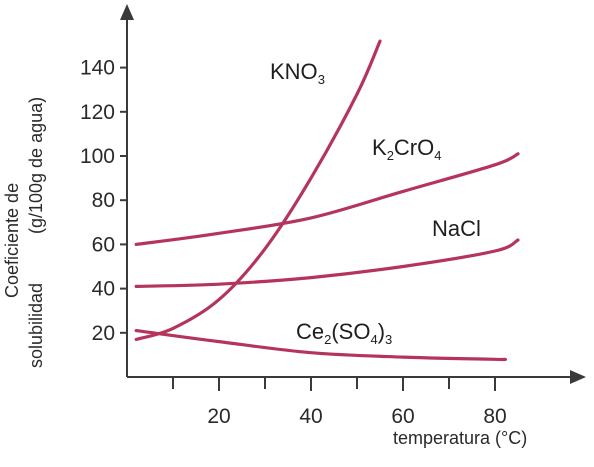 This screenshot has width=594, height=467. What do you see at coordinates (103, 244) in the screenshot?
I see `y-tick-label: 60` at bounding box center [103, 244].